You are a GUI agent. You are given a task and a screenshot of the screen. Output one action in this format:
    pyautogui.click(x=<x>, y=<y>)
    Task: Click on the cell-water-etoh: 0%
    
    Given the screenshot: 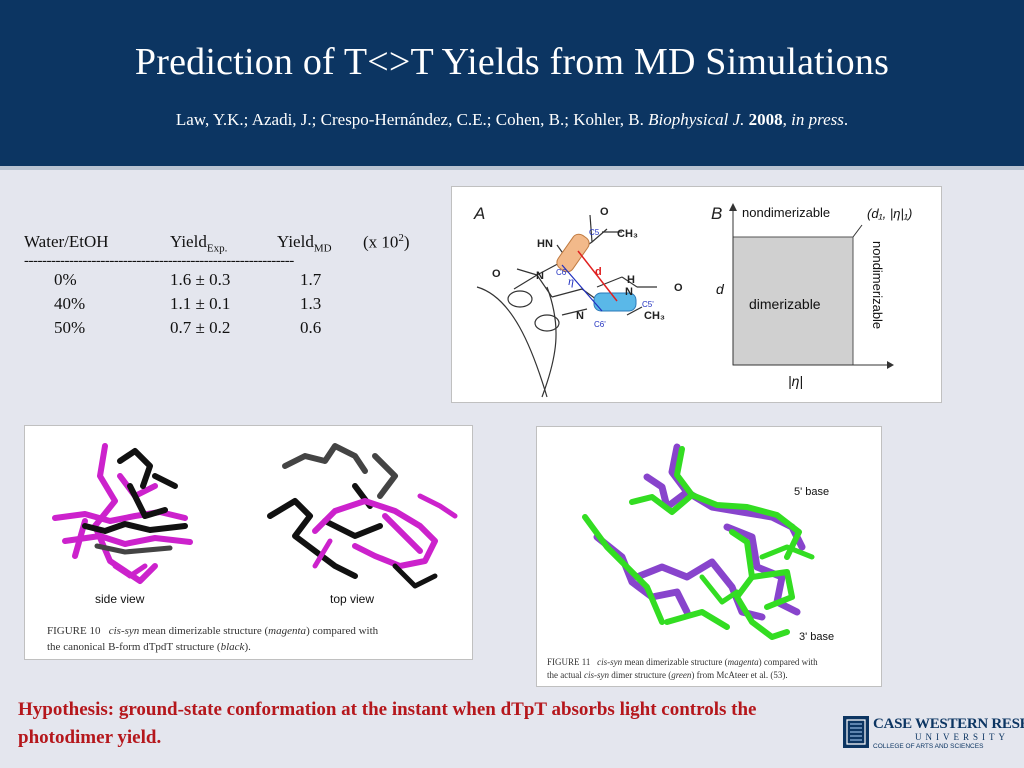 What is the action you would take?
    pyautogui.click(x=65, y=279)
    